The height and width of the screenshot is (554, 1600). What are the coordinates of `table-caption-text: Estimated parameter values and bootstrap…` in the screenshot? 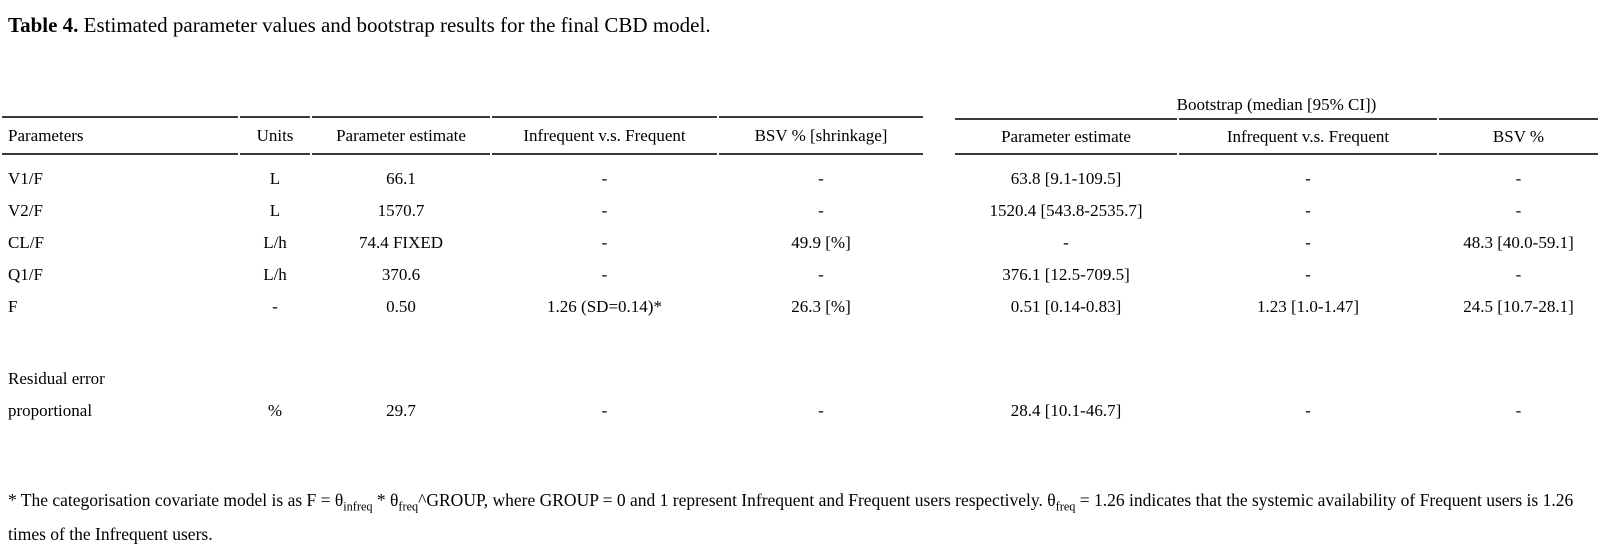 It's located at (394, 25).